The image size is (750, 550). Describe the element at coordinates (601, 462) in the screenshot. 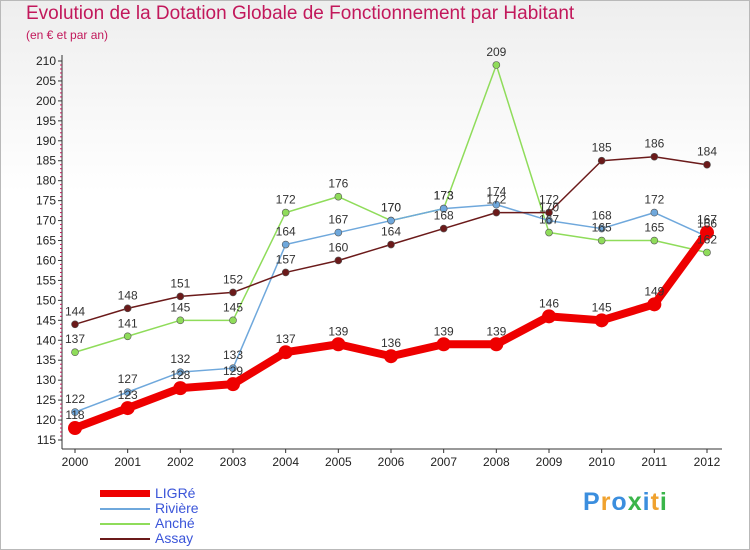

I see `x-tick-label: 2010` at that location.